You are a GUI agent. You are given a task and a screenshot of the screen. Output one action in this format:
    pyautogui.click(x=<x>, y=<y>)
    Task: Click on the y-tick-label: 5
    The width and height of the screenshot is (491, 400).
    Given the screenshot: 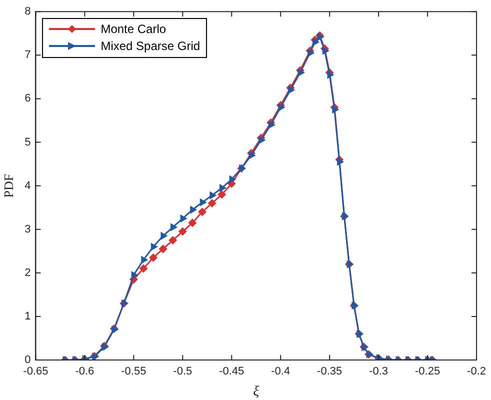 What is the action you would take?
    pyautogui.click(x=27, y=142)
    